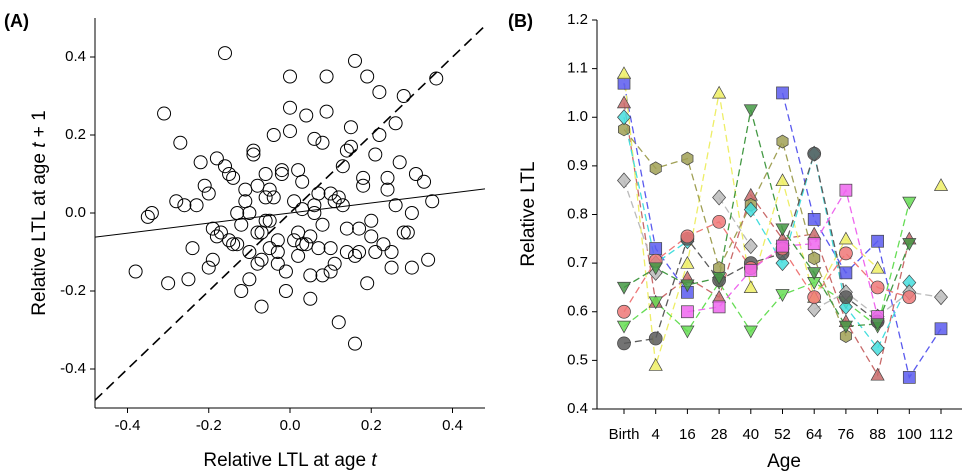 The width and height of the screenshot is (971, 473). I want to click on x-tick-label: 4, so click(656, 434).